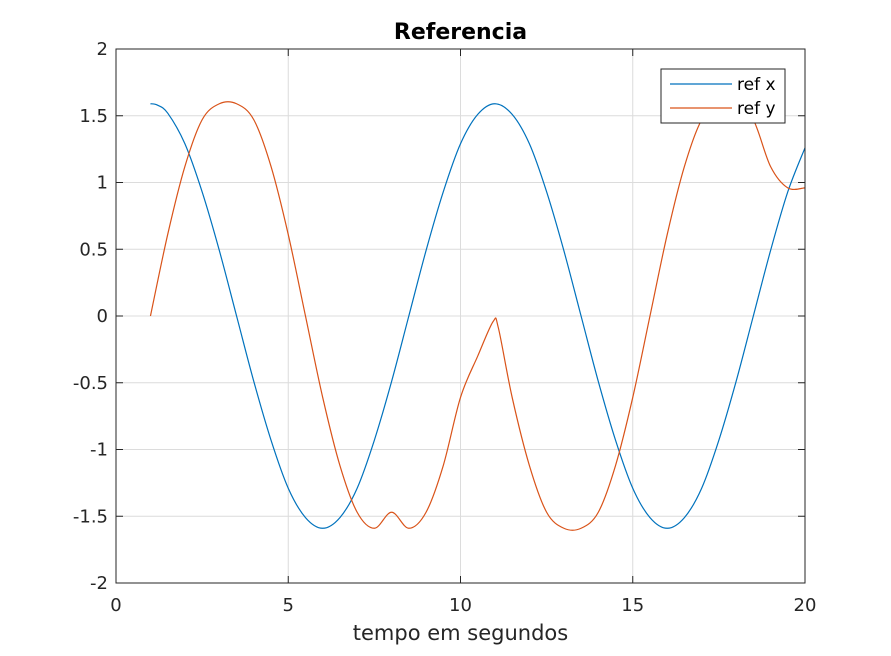 The width and height of the screenshot is (891, 656). Describe the element at coordinates (460, 605) in the screenshot. I see `x-tick-label: 10` at that location.